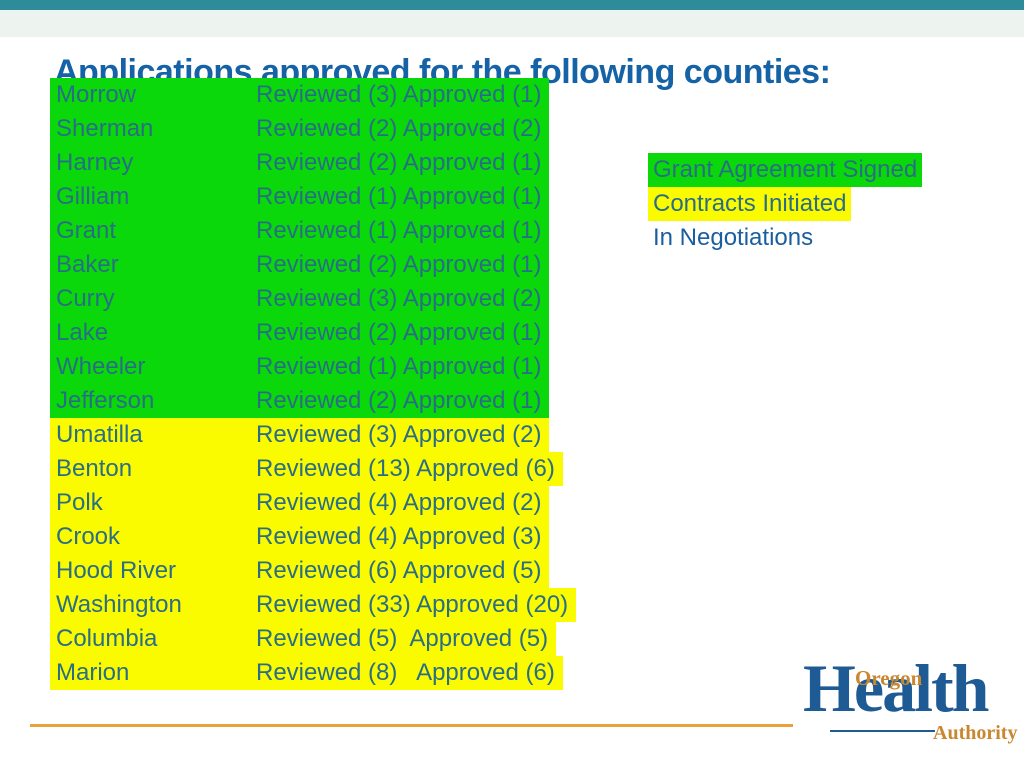 The width and height of the screenshot is (1024, 768). What do you see at coordinates (116, 570) in the screenshot?
I see `county-name: Hood River` at bounding box center [116, 570].